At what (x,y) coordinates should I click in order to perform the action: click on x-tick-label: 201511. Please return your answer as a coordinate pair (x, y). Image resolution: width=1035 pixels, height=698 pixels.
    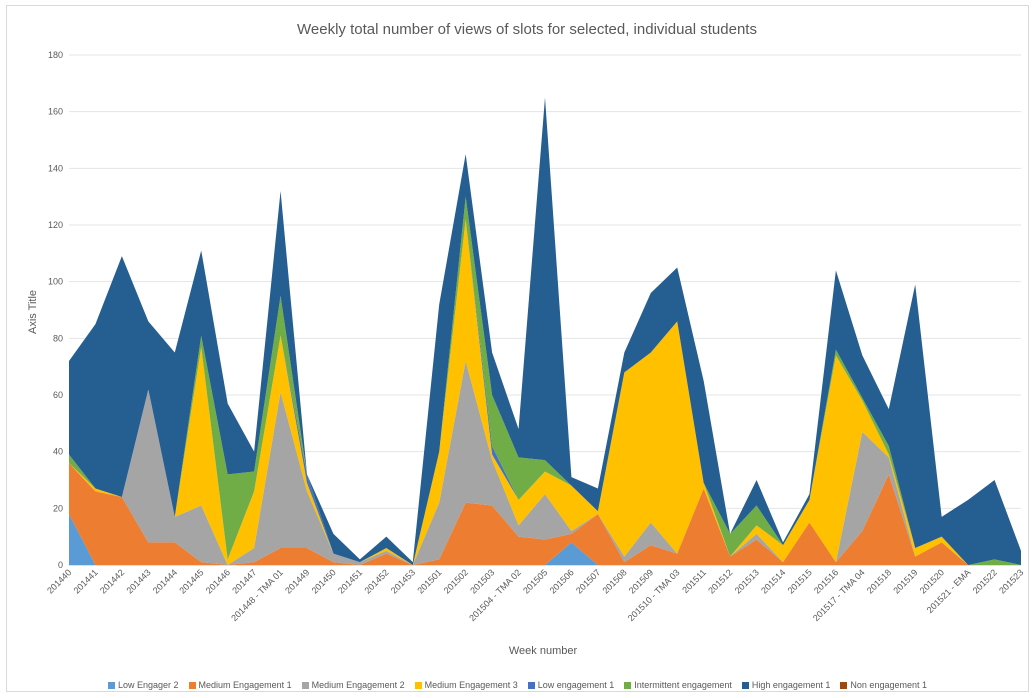
    Looking at the image, I should click on (694, 581).